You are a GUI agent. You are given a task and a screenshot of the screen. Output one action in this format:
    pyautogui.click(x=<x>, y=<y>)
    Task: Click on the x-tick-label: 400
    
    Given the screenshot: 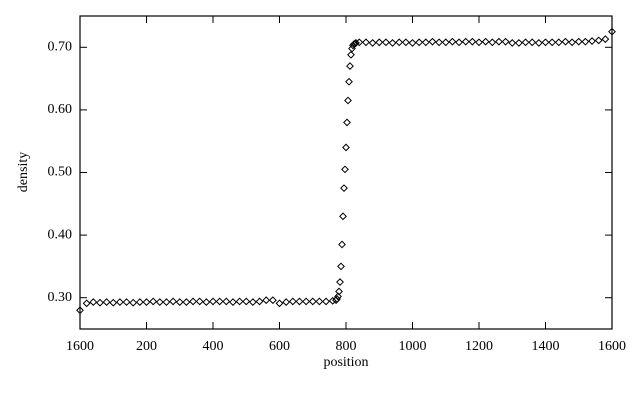 What is the action you would take?
    pyautogui.click(x=213, y=346)
    